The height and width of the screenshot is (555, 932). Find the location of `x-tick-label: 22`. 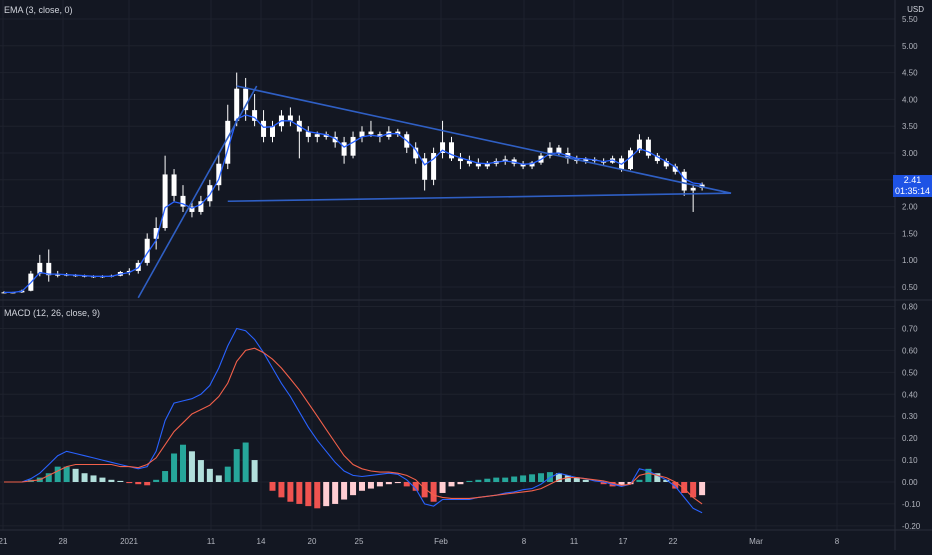

x-tick-label: 22 is located at coordinates (673, 541).